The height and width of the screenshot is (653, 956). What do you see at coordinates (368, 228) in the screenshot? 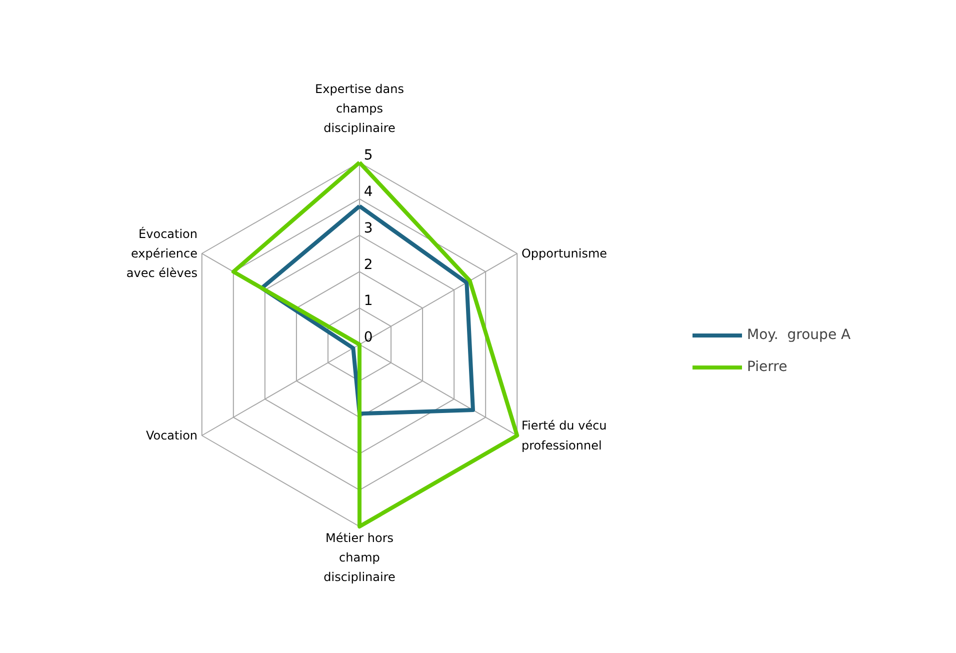
I see `y-tick-label: 3` at bounding box center [368, 228].